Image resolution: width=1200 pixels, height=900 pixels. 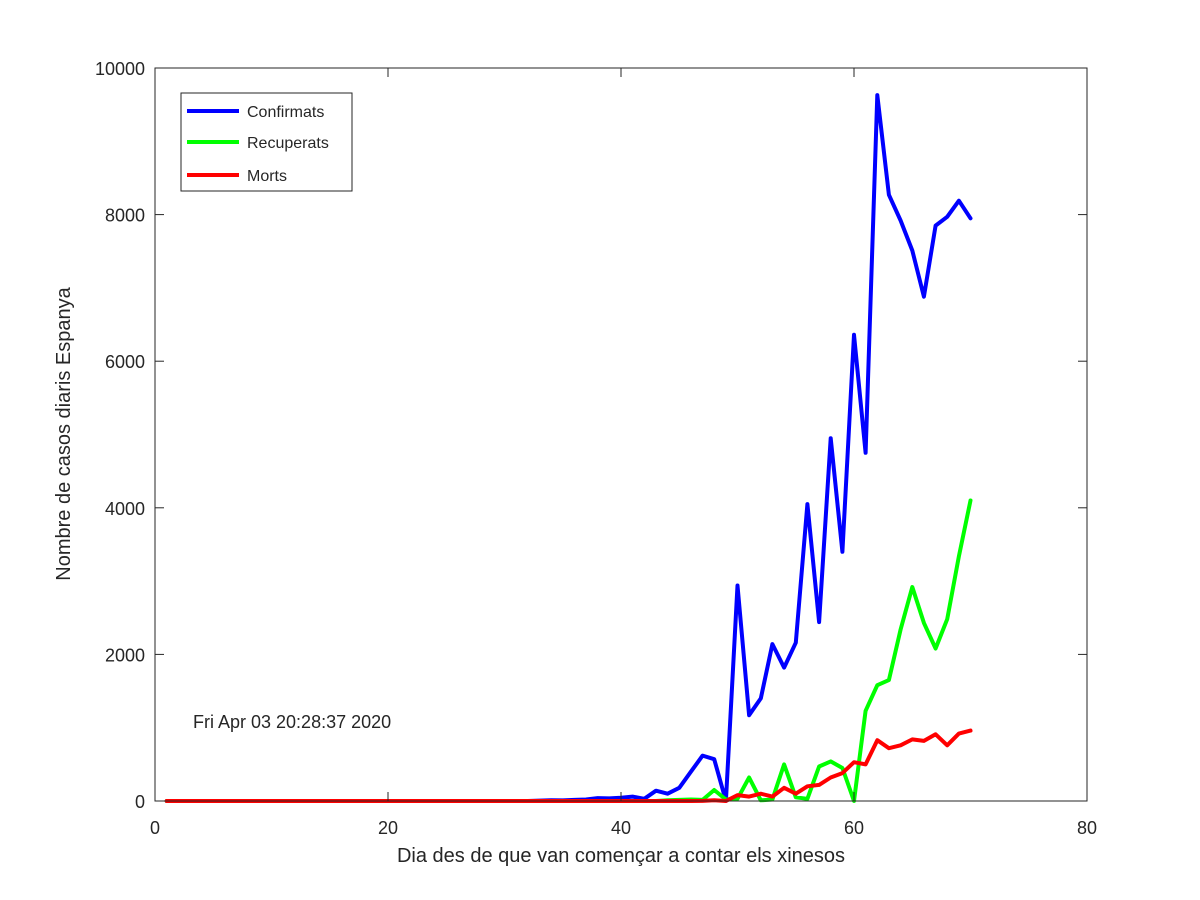 What do you see at coordinates (125, 362) in the screenshot?
I see `y-tick-label: 6000` at bounding box center [125, 362].